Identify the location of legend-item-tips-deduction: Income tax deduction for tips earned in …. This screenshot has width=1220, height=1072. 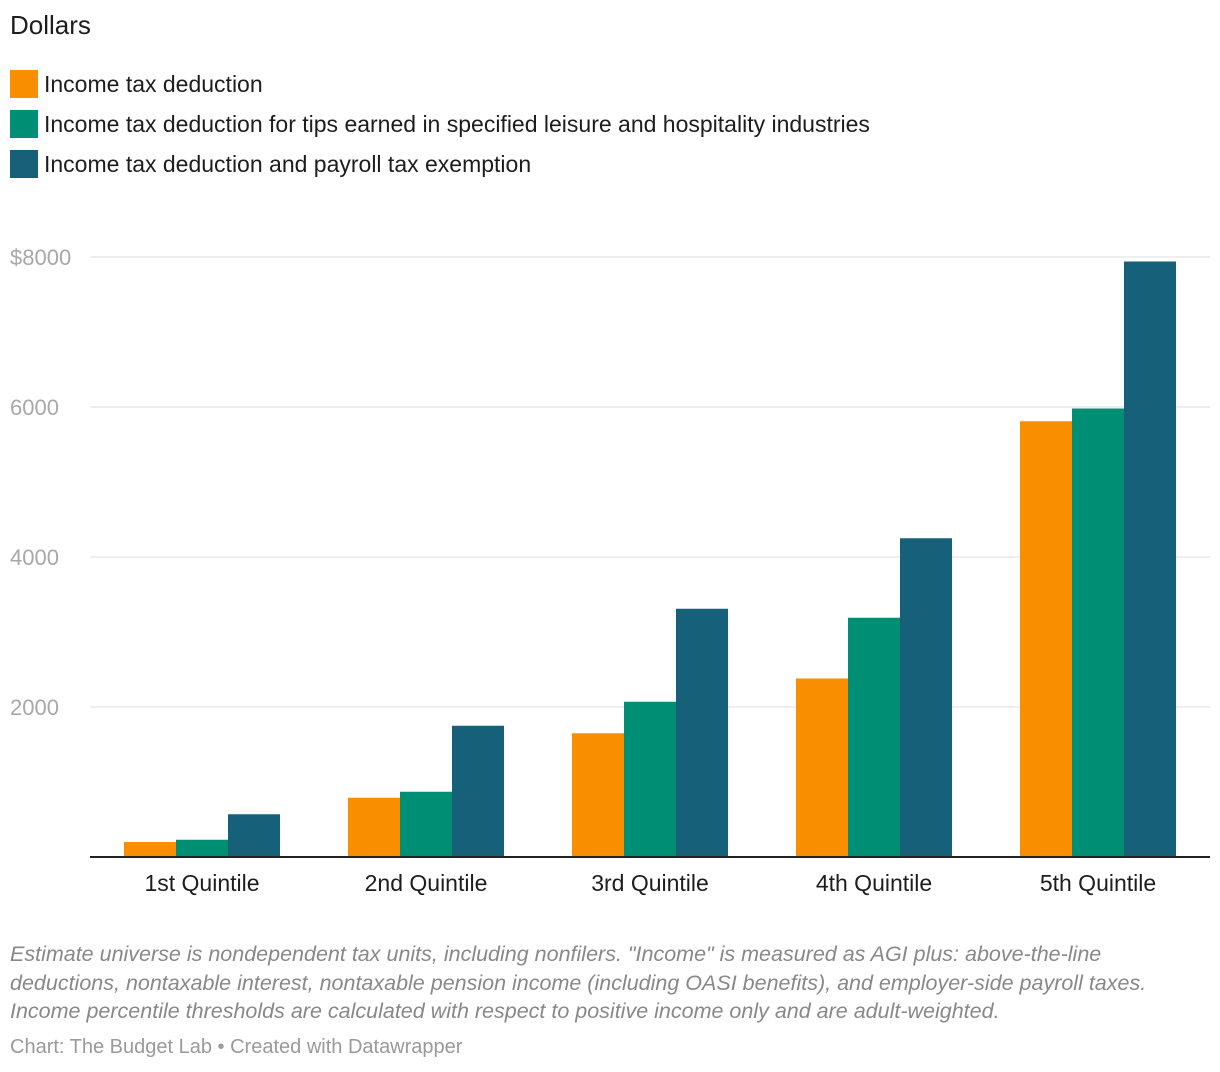
(440, 124).